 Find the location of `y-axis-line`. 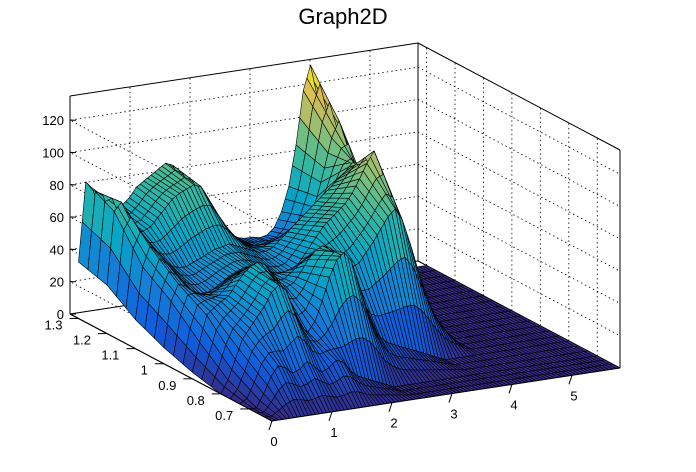

y-axis-line is located at coordinates (171, 367).